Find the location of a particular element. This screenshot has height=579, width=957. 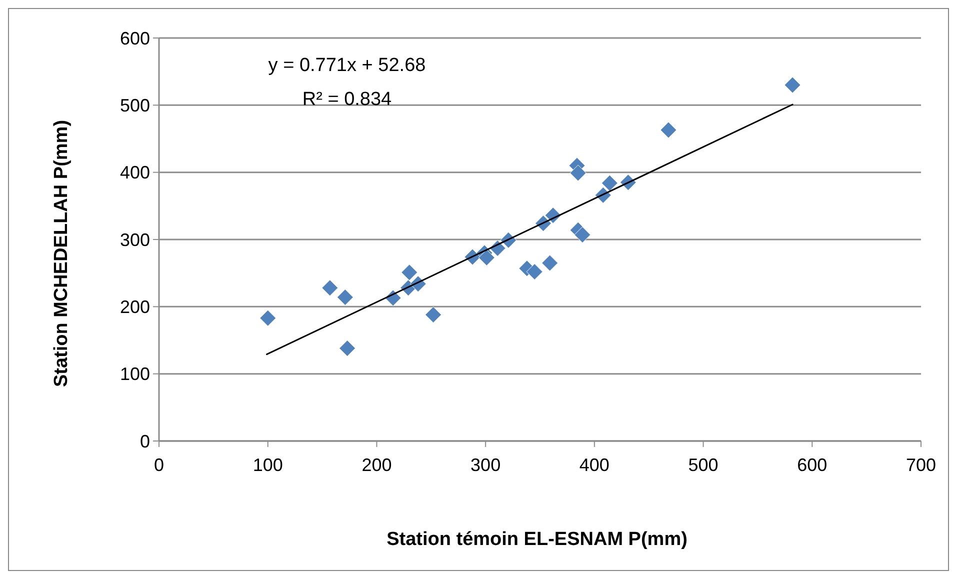

y-tick-label: 300 is located at coordinates (135, 240).